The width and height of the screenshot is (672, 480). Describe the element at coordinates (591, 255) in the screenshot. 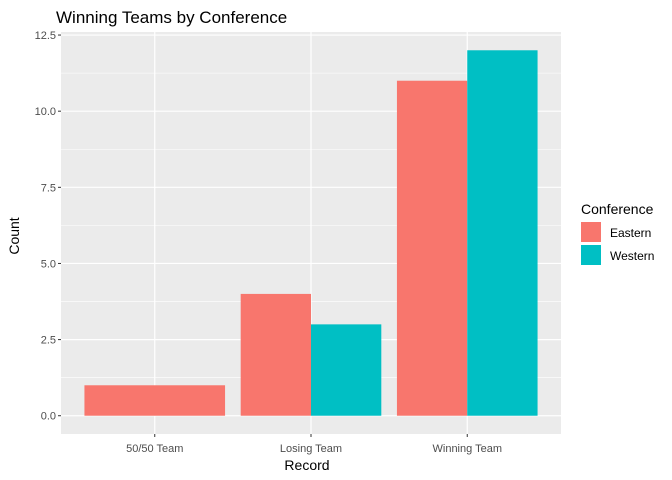

I see `legend-swatch-western` at that location.